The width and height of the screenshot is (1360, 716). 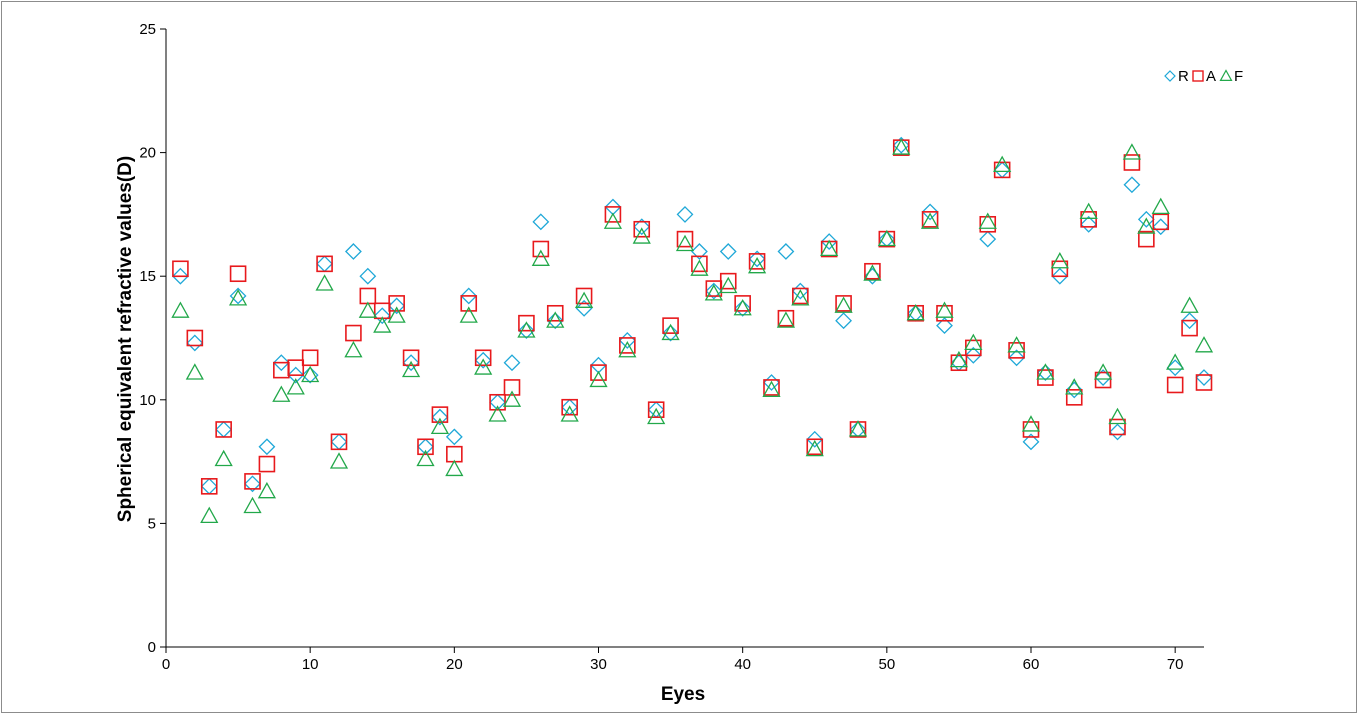 I want to click on x-tick-label: 10, so click(x=310, y=664).